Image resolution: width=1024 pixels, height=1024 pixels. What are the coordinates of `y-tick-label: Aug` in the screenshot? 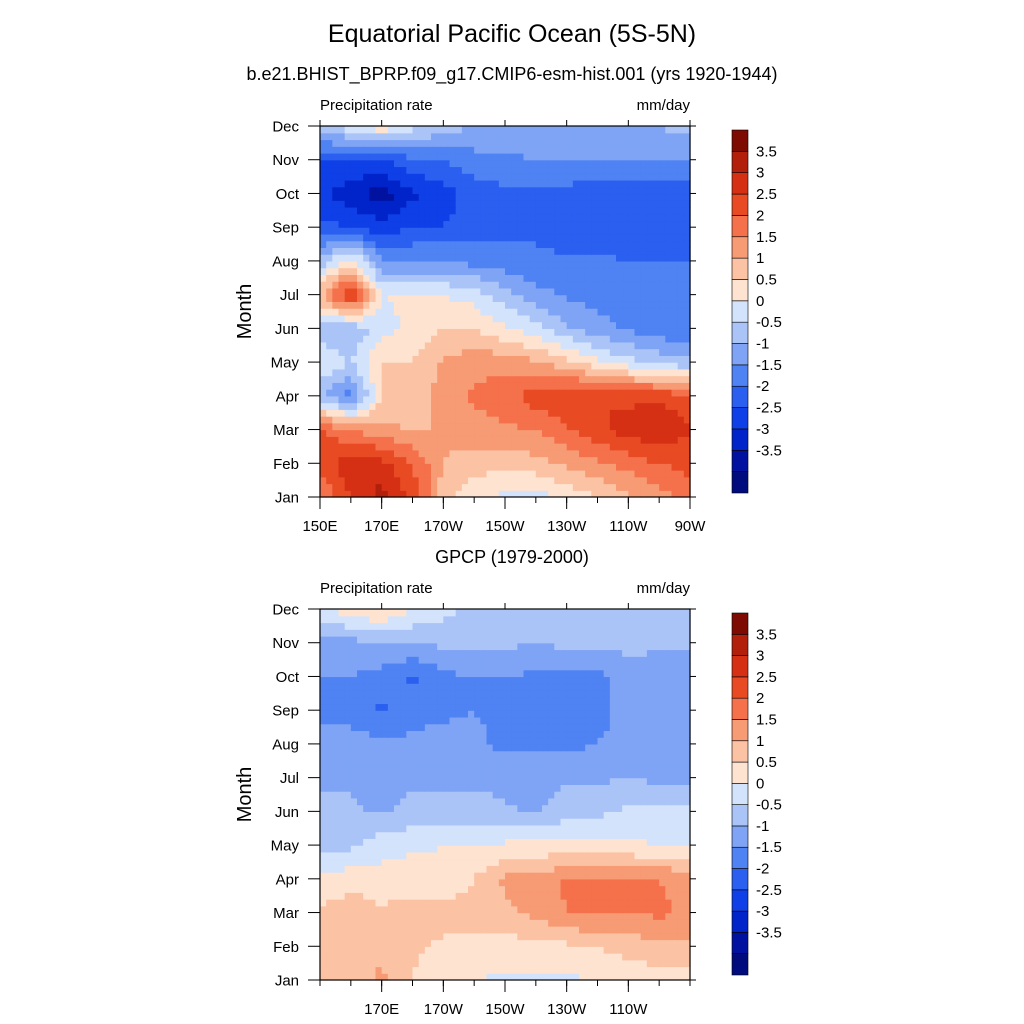 It's located at (285, 261).